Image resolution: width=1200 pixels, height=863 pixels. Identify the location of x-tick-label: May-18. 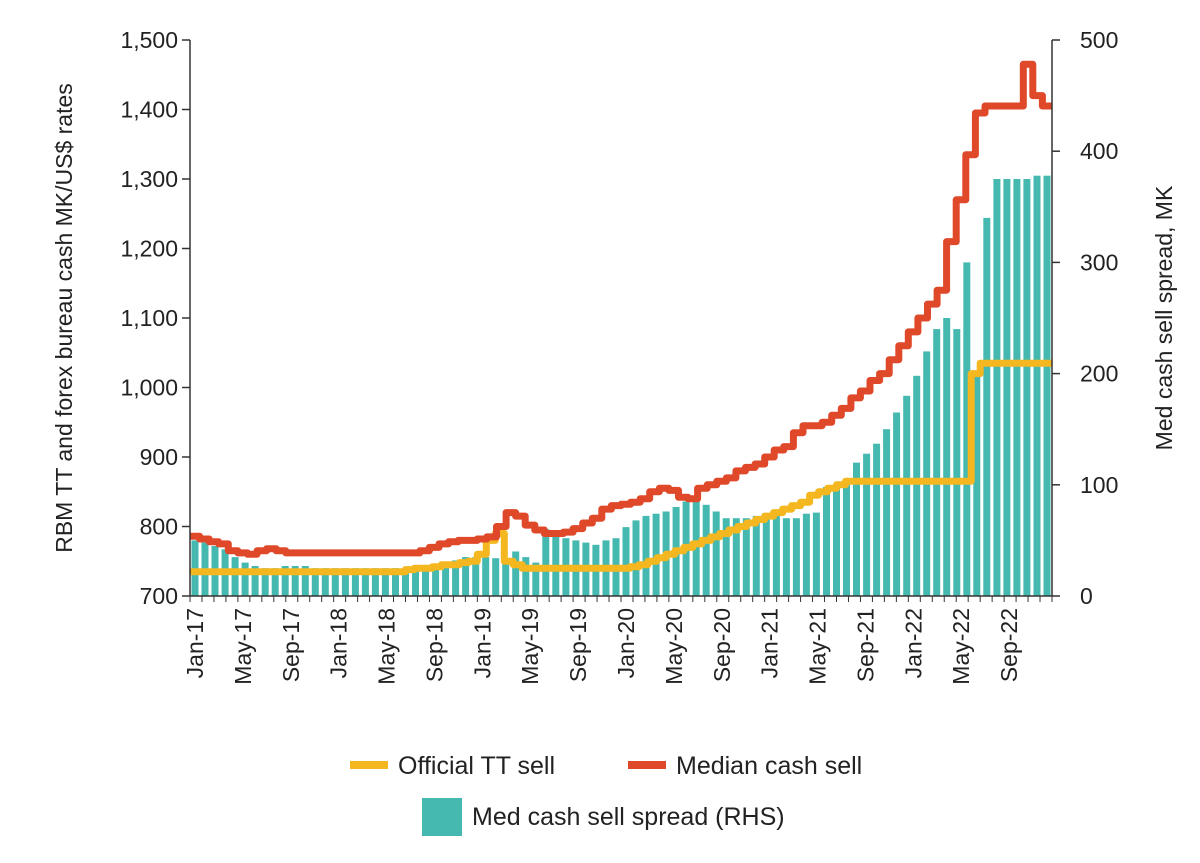
(387, 646).